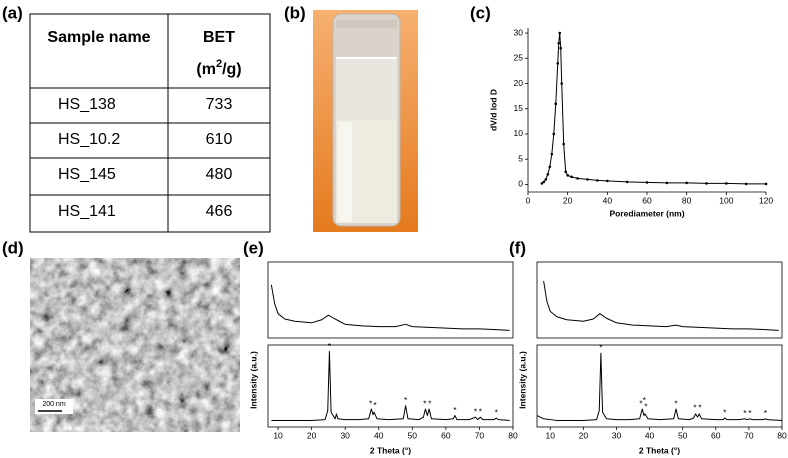 This screenshot has height=458, width=788. I want to click on x-tick-label: 10, so click(278, 435).